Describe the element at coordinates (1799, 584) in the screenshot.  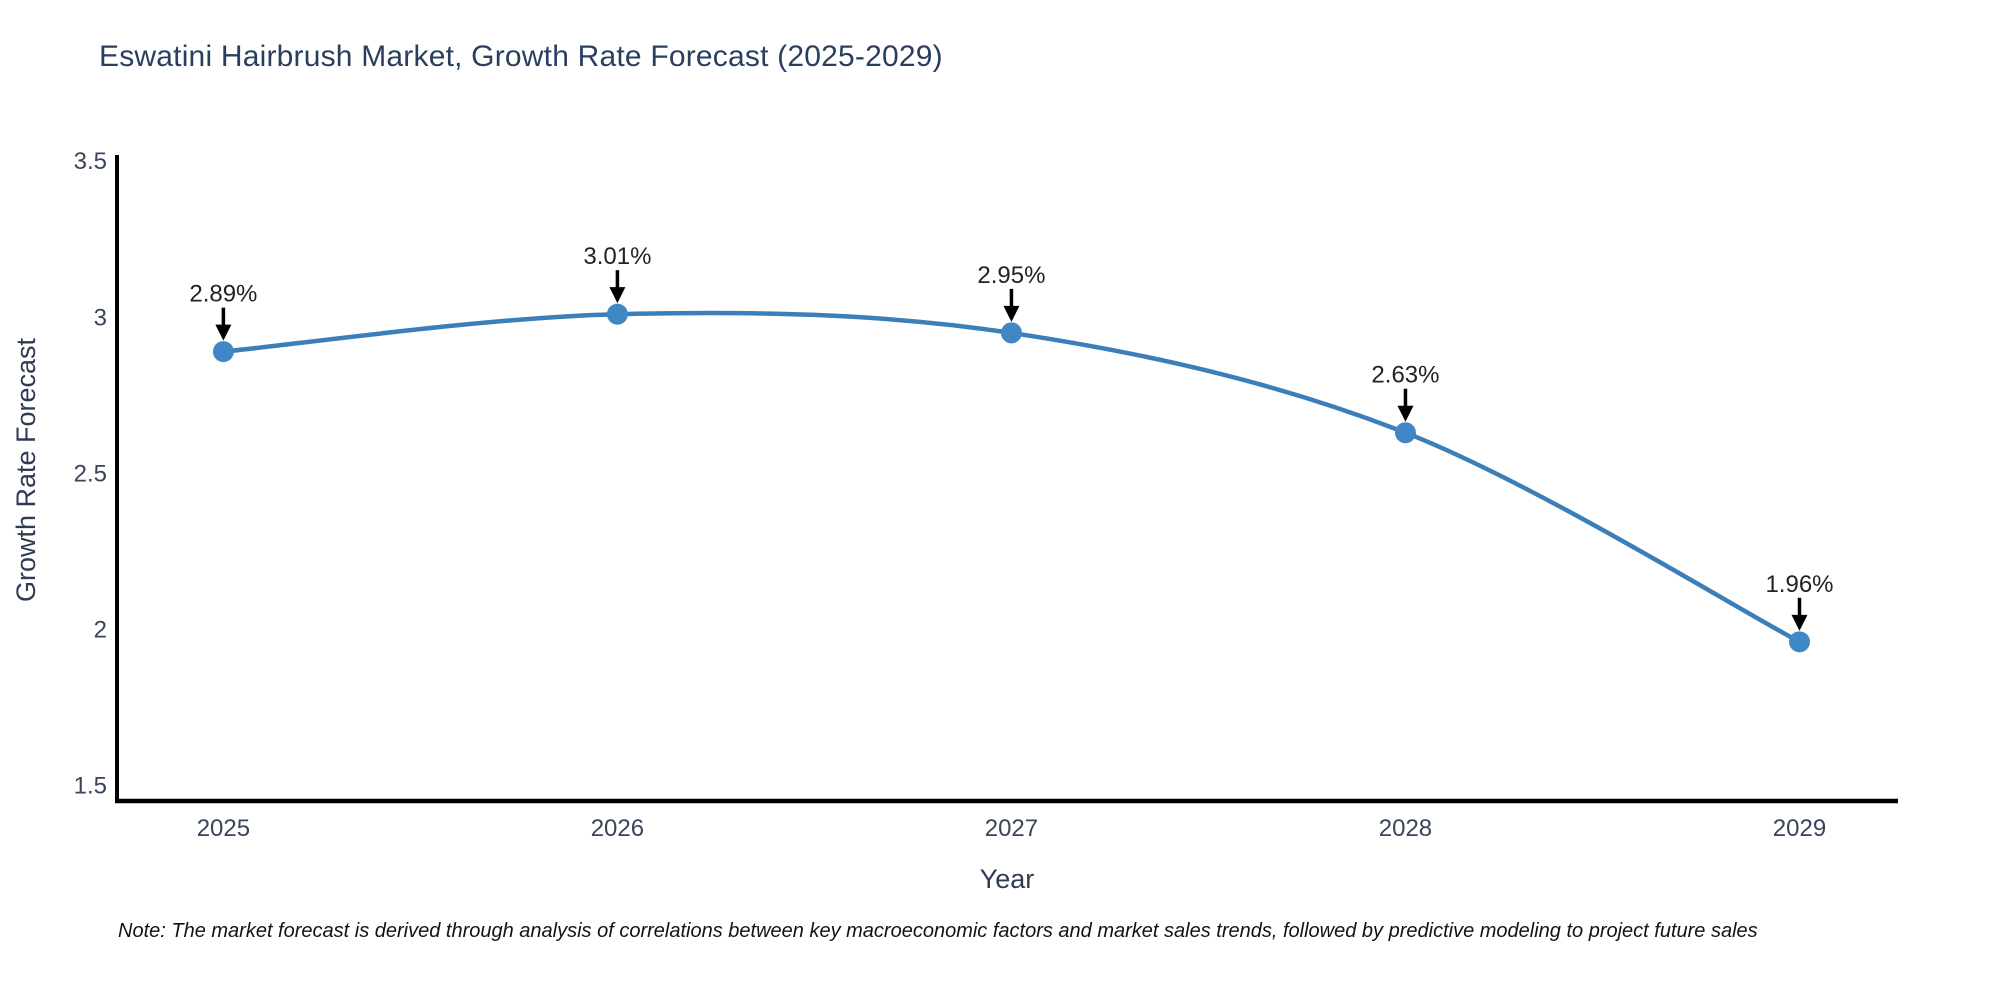
I see `data-point-label: 1.96%` at that location.